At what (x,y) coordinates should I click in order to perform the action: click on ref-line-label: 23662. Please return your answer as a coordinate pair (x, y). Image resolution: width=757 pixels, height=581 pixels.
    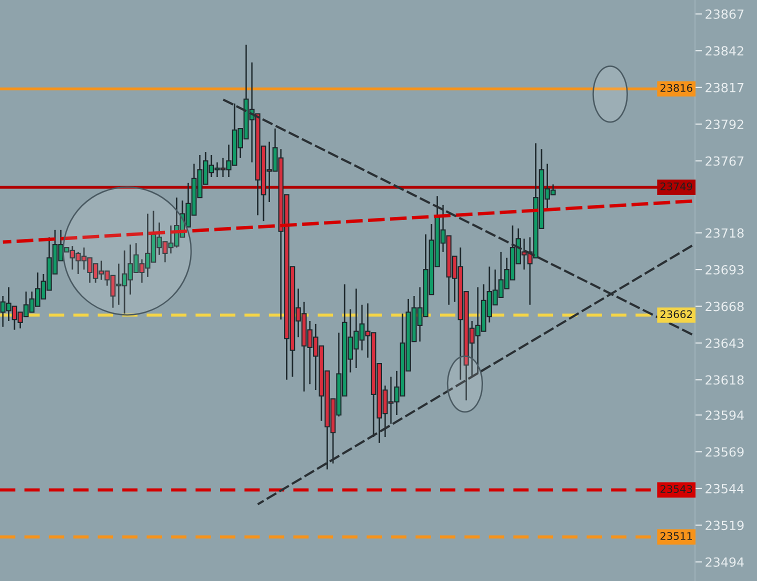
    Looking at the image, I should click on (676, 314).